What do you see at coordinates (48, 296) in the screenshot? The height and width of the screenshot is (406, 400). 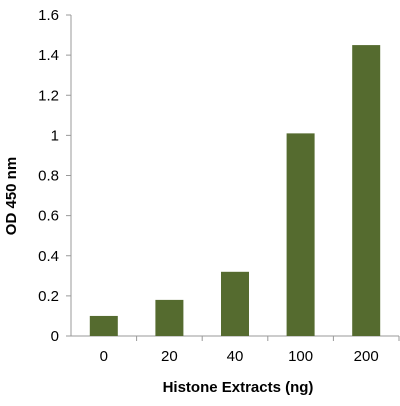 I see `y-tick-label: 0.2` at bounding box center [48, 296].